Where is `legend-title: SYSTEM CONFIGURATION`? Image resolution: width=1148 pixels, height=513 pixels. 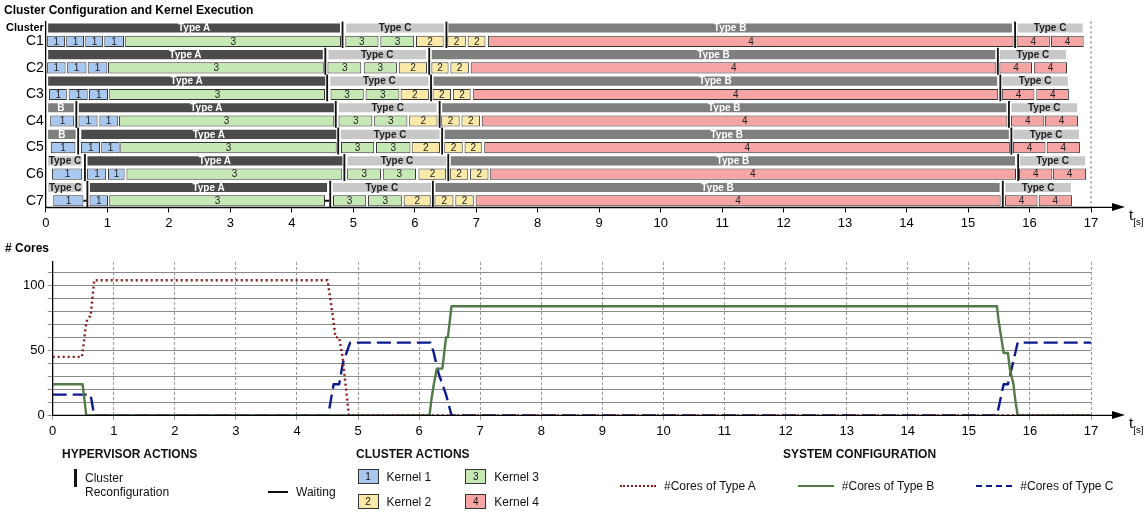
legend-title: SYSTEM CONFIGURATION is located at coordinates (860, 454).